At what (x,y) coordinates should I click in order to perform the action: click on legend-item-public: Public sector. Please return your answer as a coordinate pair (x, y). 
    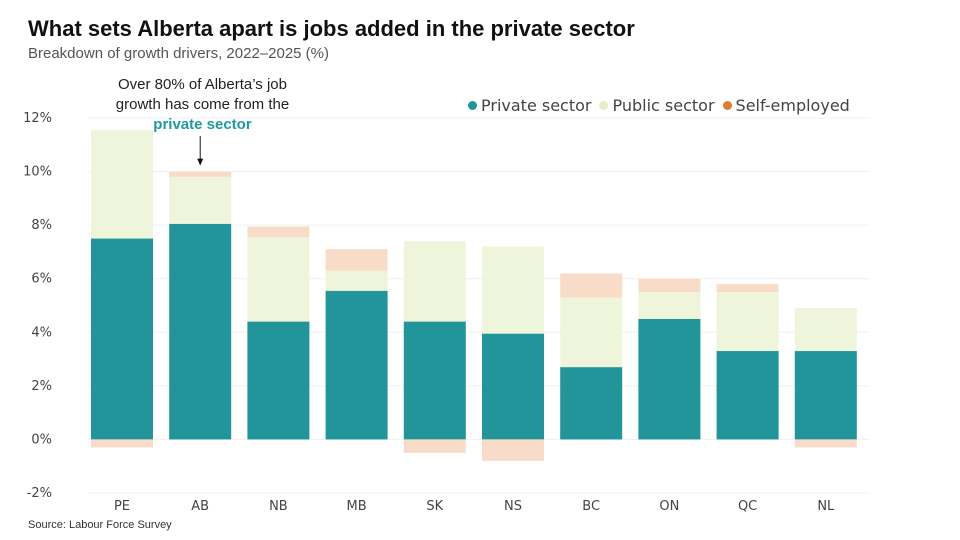
    Looking at the image, I should click on (657, 105).